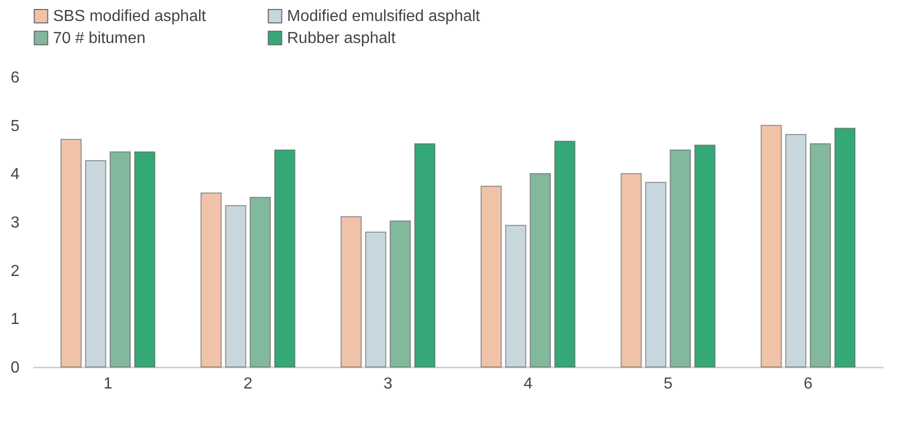  Describe the element at coordinates (15, 319) in the screenshot. I see `y-tick-label: 1` at that location.